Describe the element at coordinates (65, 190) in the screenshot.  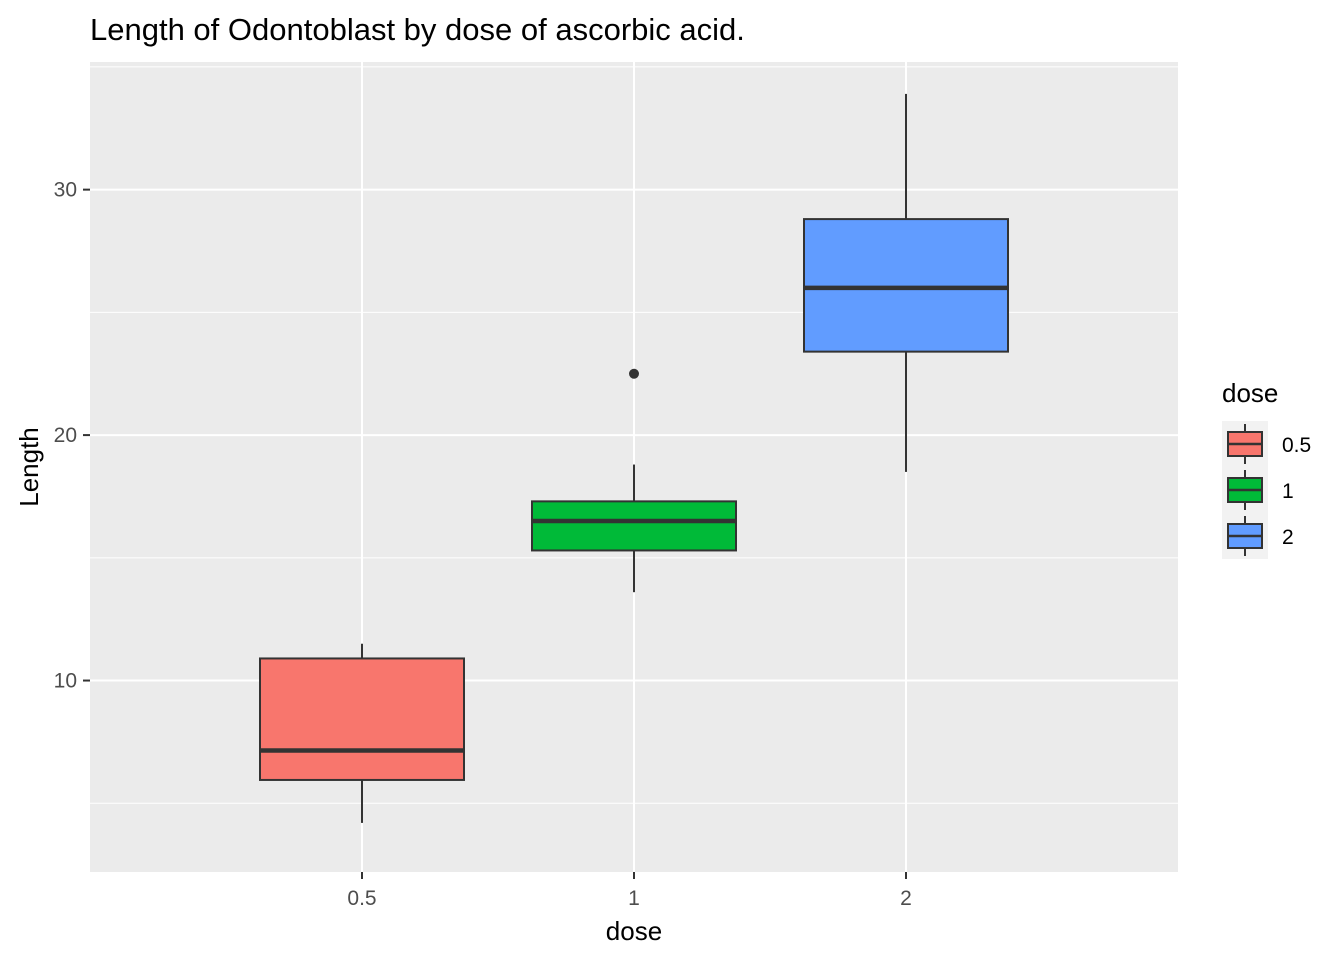
I see `y-tick-label: 30` at that location.